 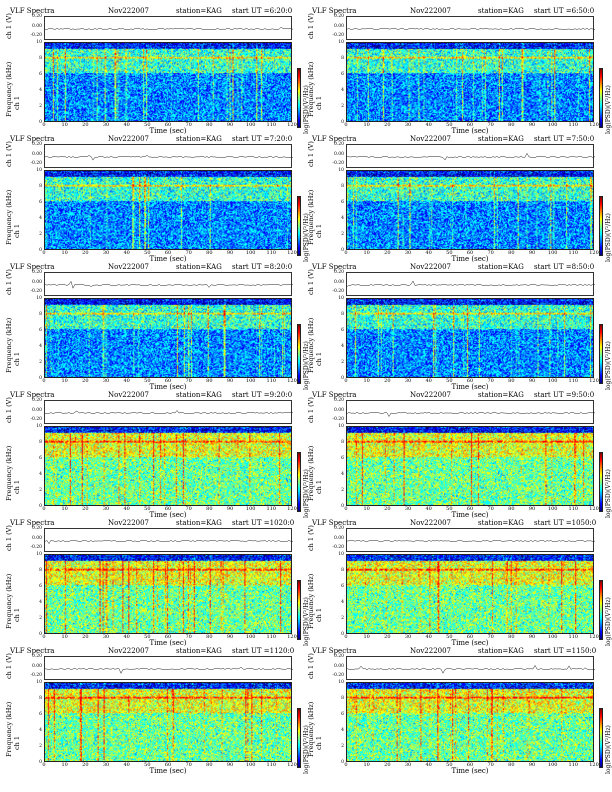 I want to click on spectrogram-heatmap, so click(x=168, y=466).